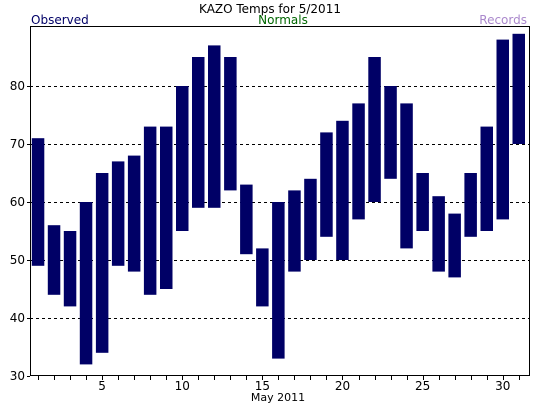 The width and height of the screenshot is (540, 406). Describe the element at coordinates (502, 386) in the screenshot. I see `x-tick-label-30: 30` at that location.